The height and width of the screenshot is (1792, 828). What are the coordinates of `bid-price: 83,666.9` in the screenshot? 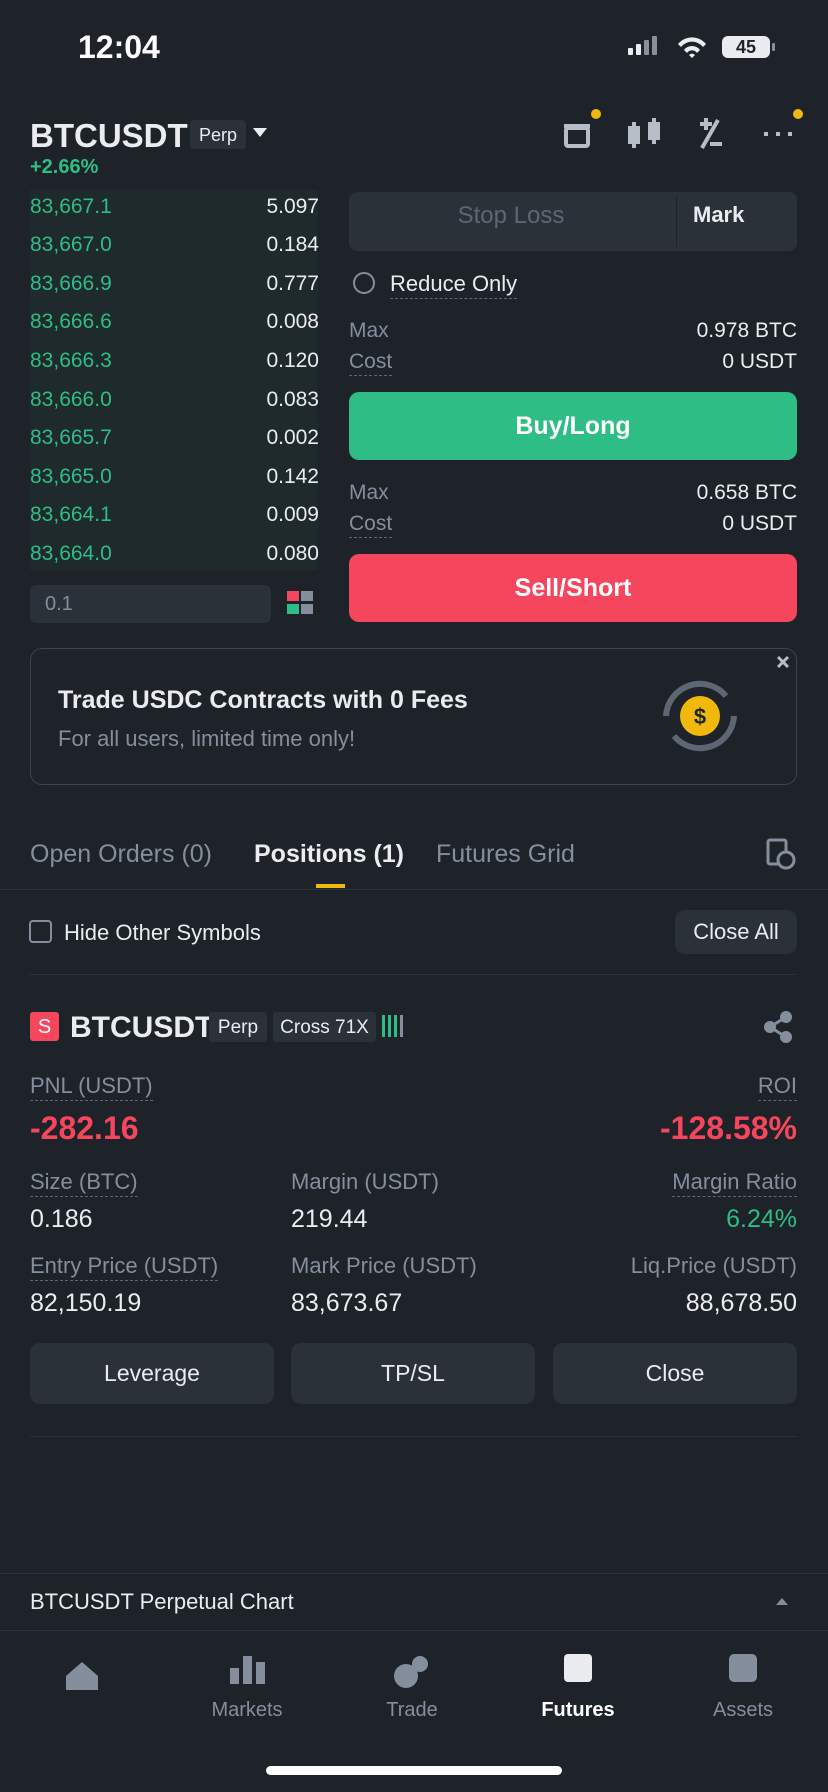 It's located at (71, 283).